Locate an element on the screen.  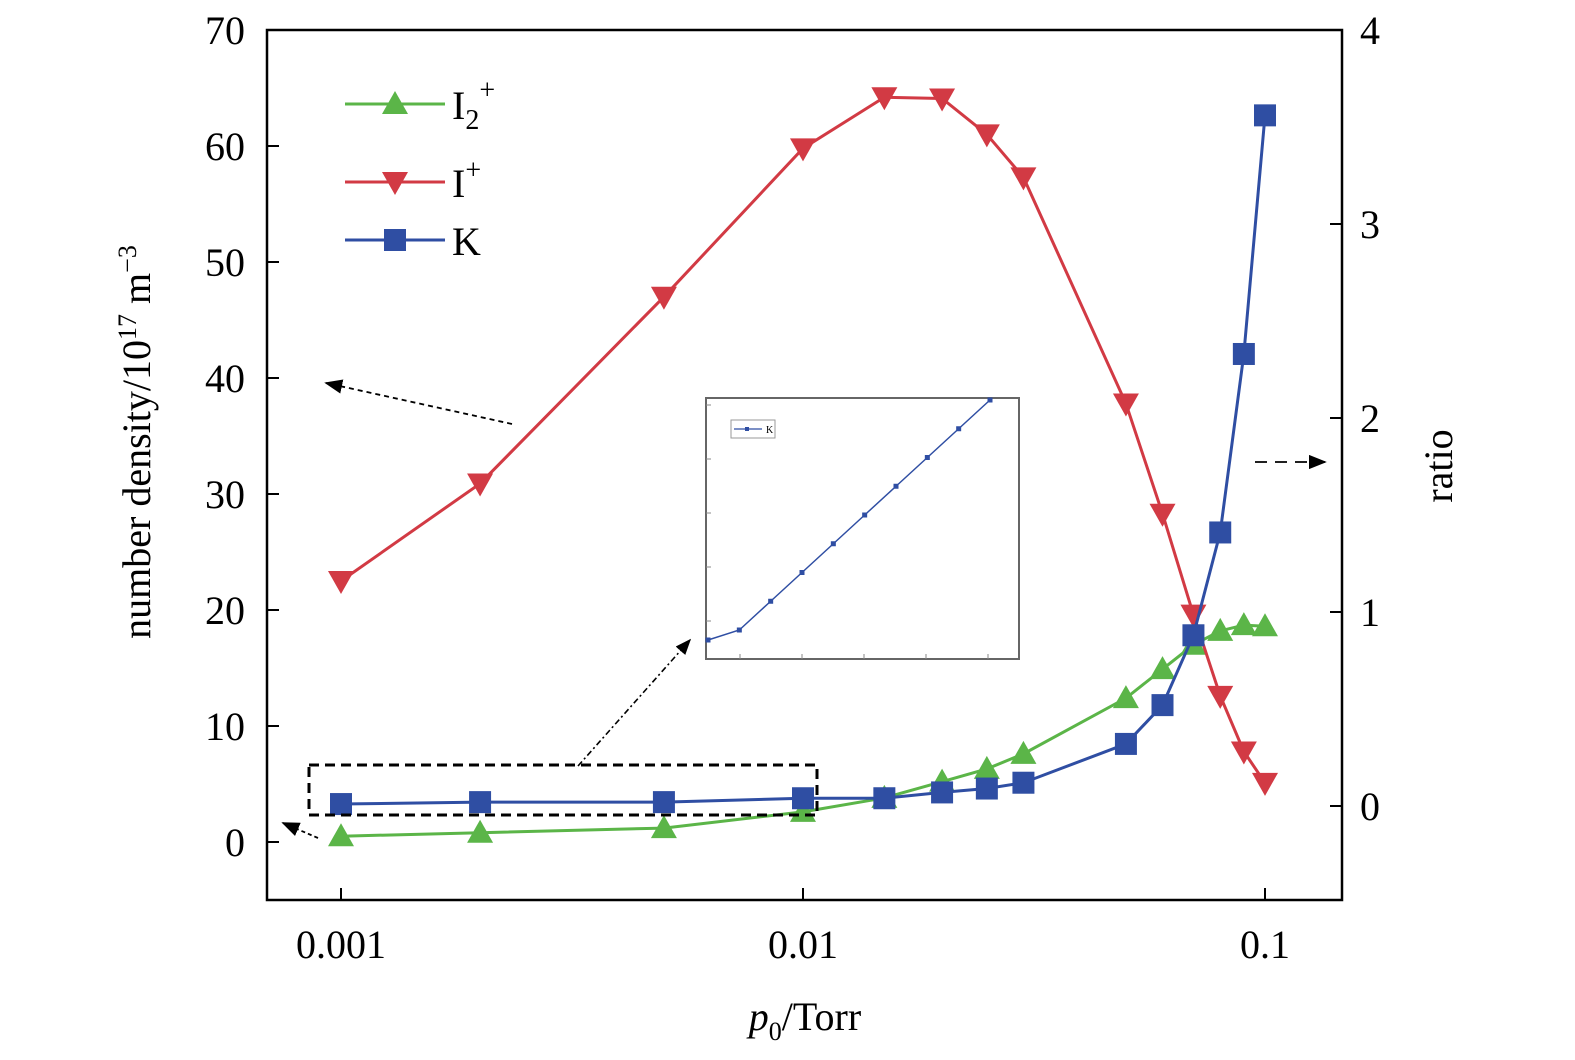
y-right-tick-label: 3 is located at coordinates (1370, 224).